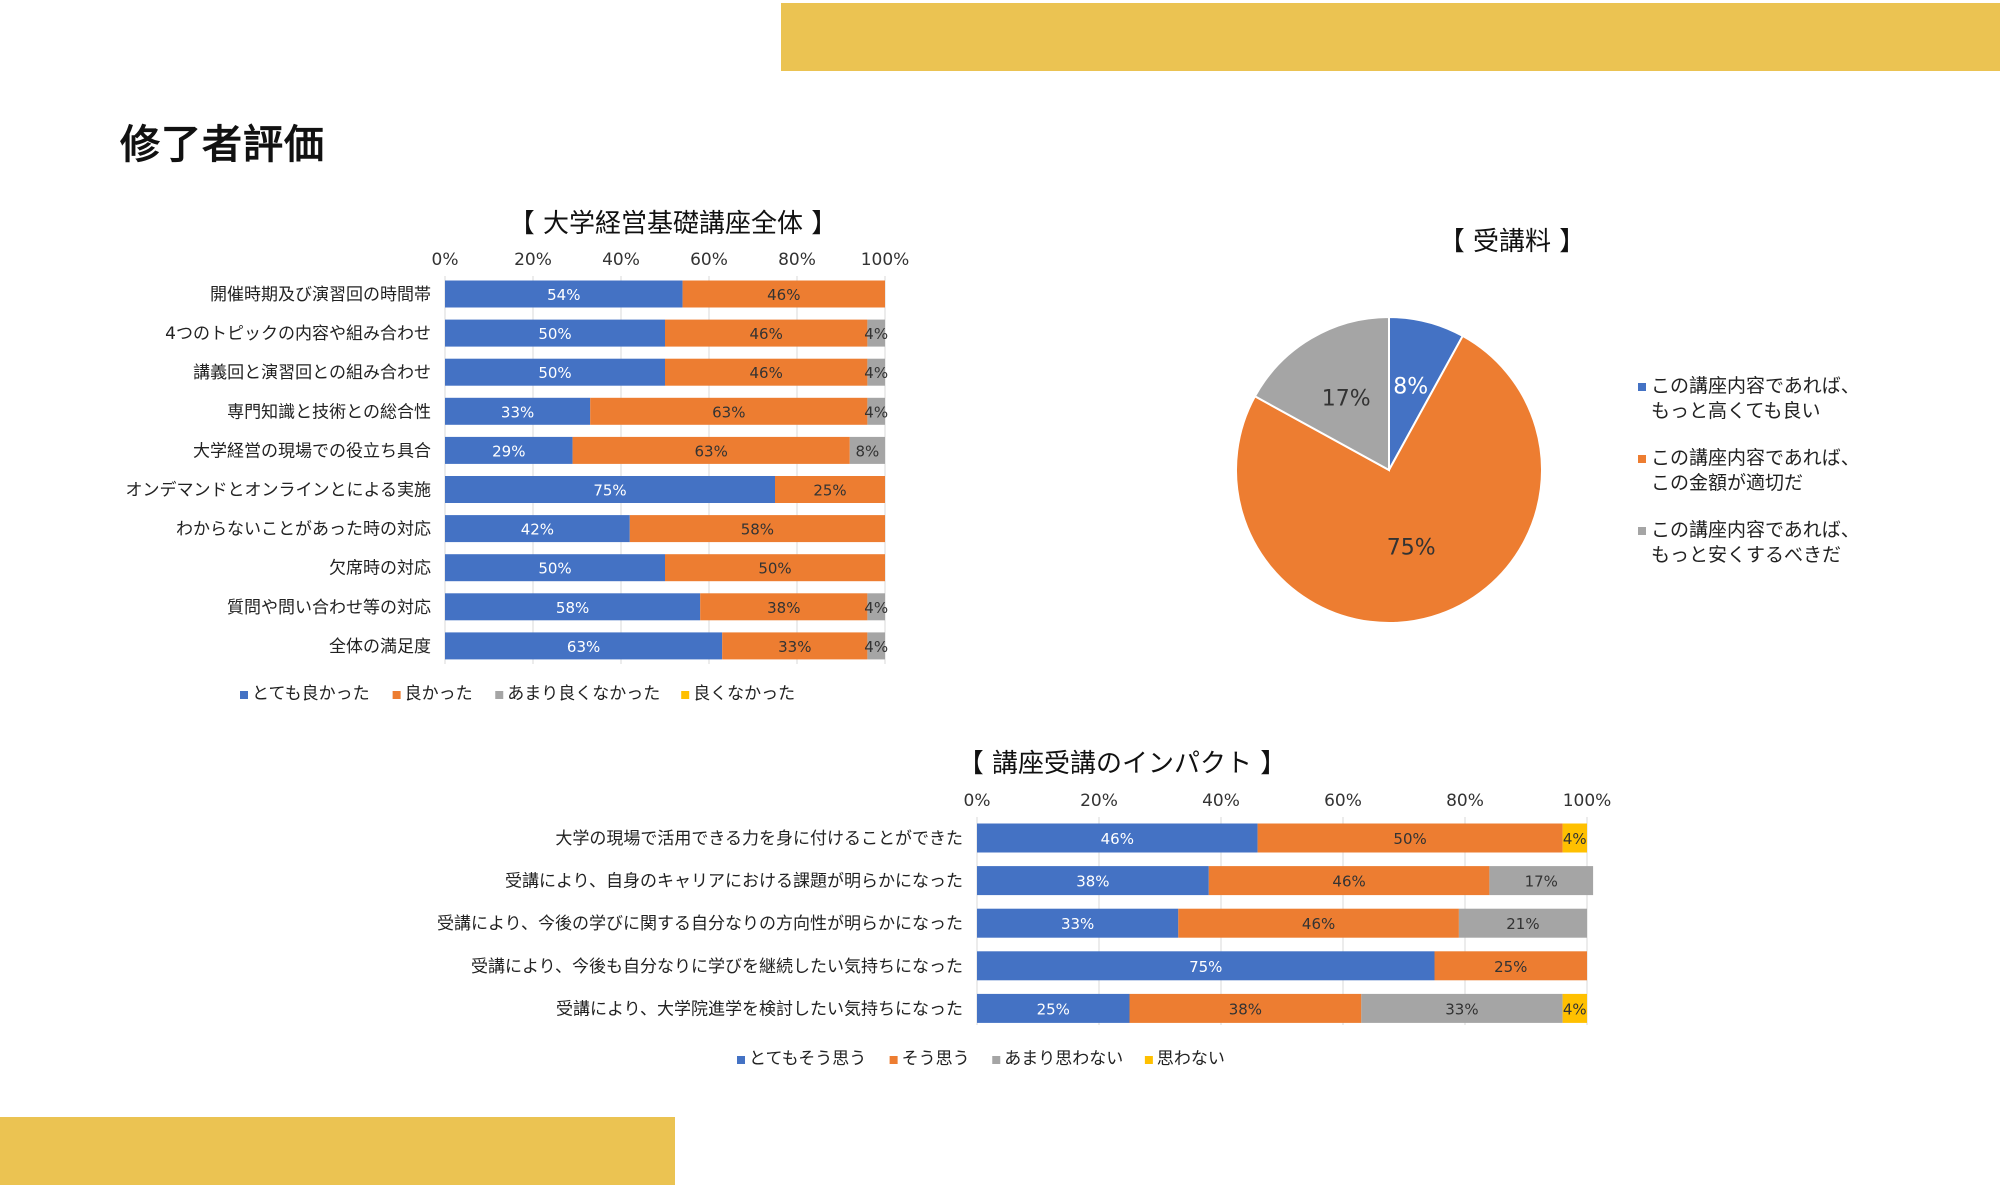 This screenshot has width=2000, height=1200. I want to click on data-label: 25%, so click(829, 491).